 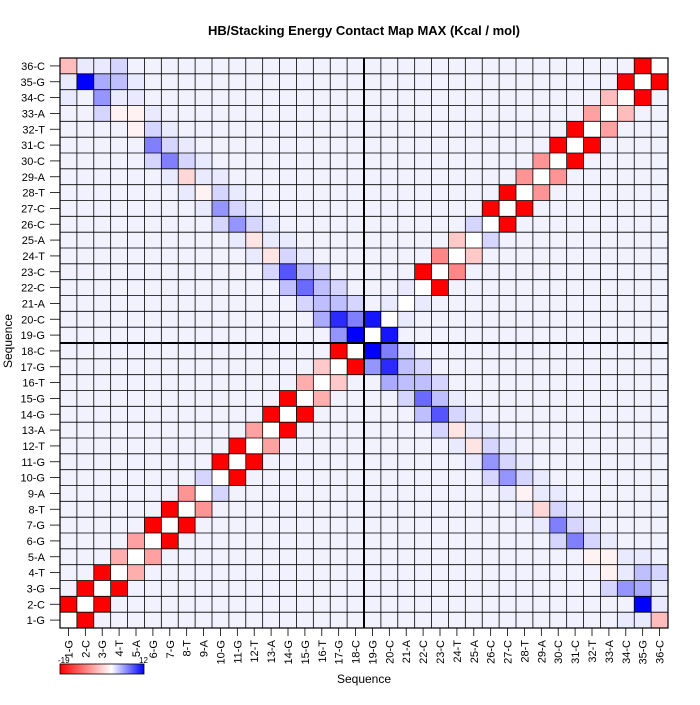 I want to click on y-tick-label: 36-C, so click(x=33, y=67).